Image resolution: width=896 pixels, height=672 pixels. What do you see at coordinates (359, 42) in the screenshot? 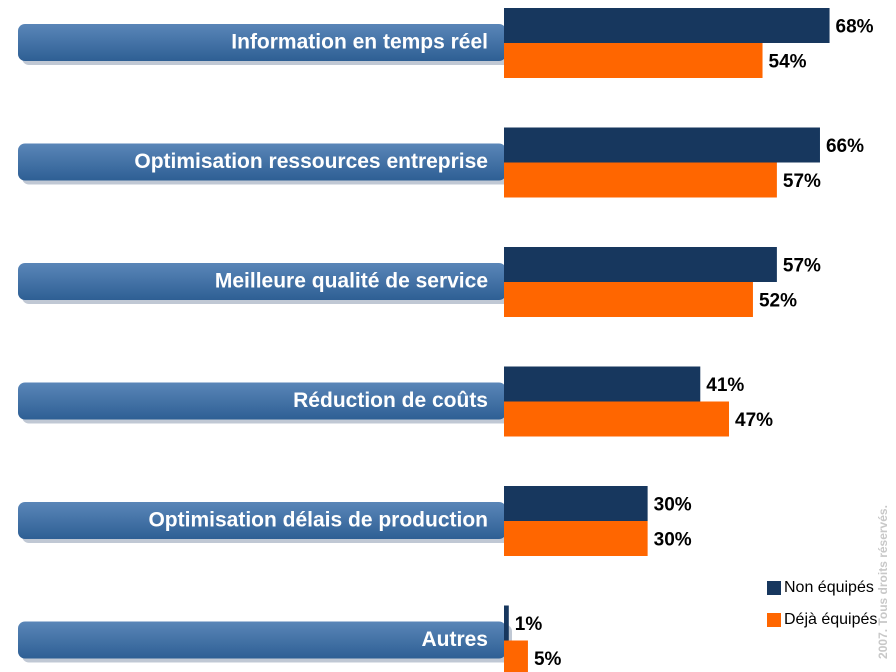
I see `category-label: Information en temps réel` at bounding box center [359, 42].